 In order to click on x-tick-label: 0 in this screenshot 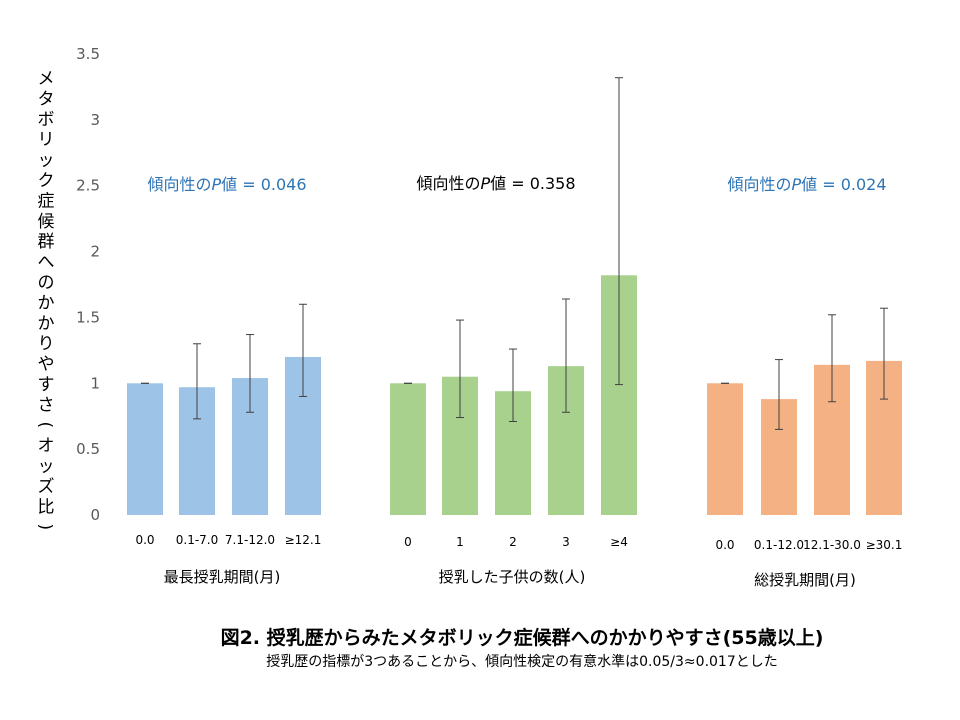, I will do `click(408, 542)`.